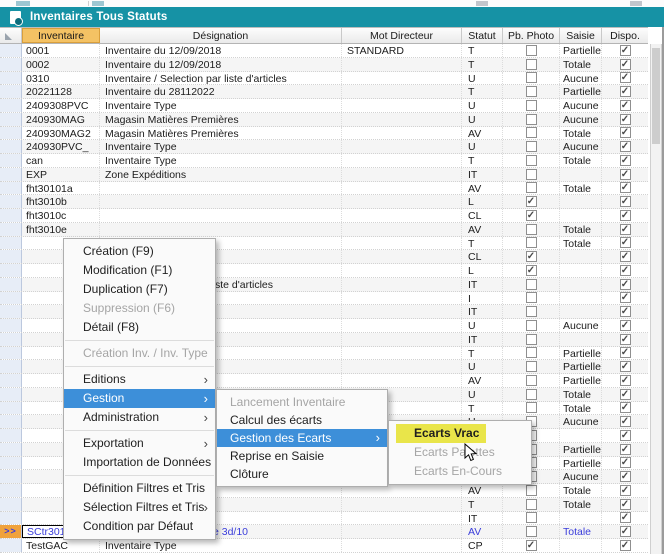 This screenshot has width=664, height=554. I want to click on table-row: fht30101a AV Totale ✓, so click(324, 188).